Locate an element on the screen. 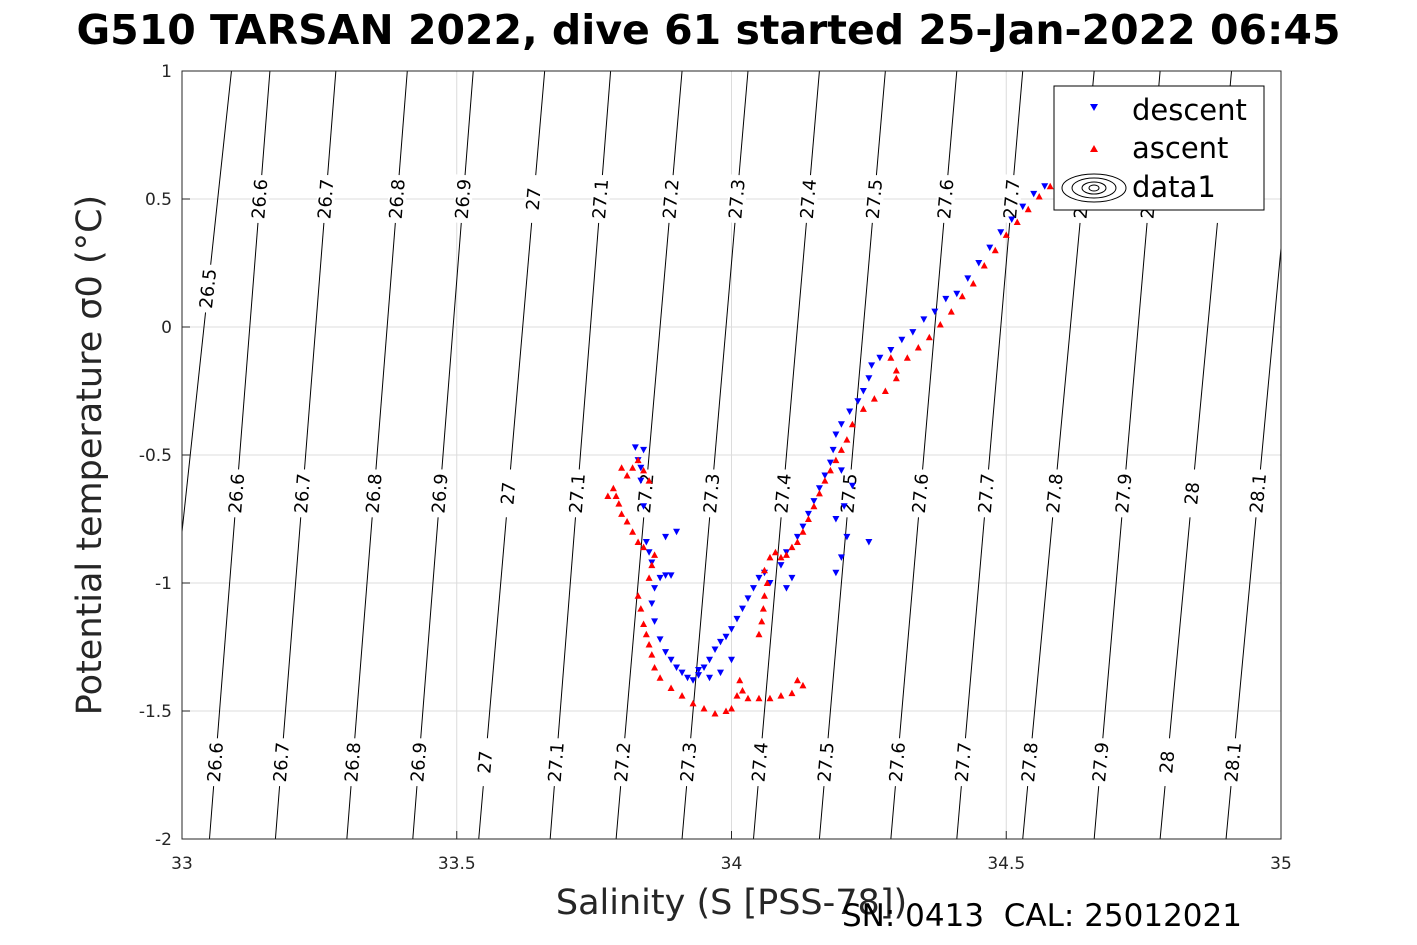  isopycnal-label: 27.5 is located at coordinates (849, 494).